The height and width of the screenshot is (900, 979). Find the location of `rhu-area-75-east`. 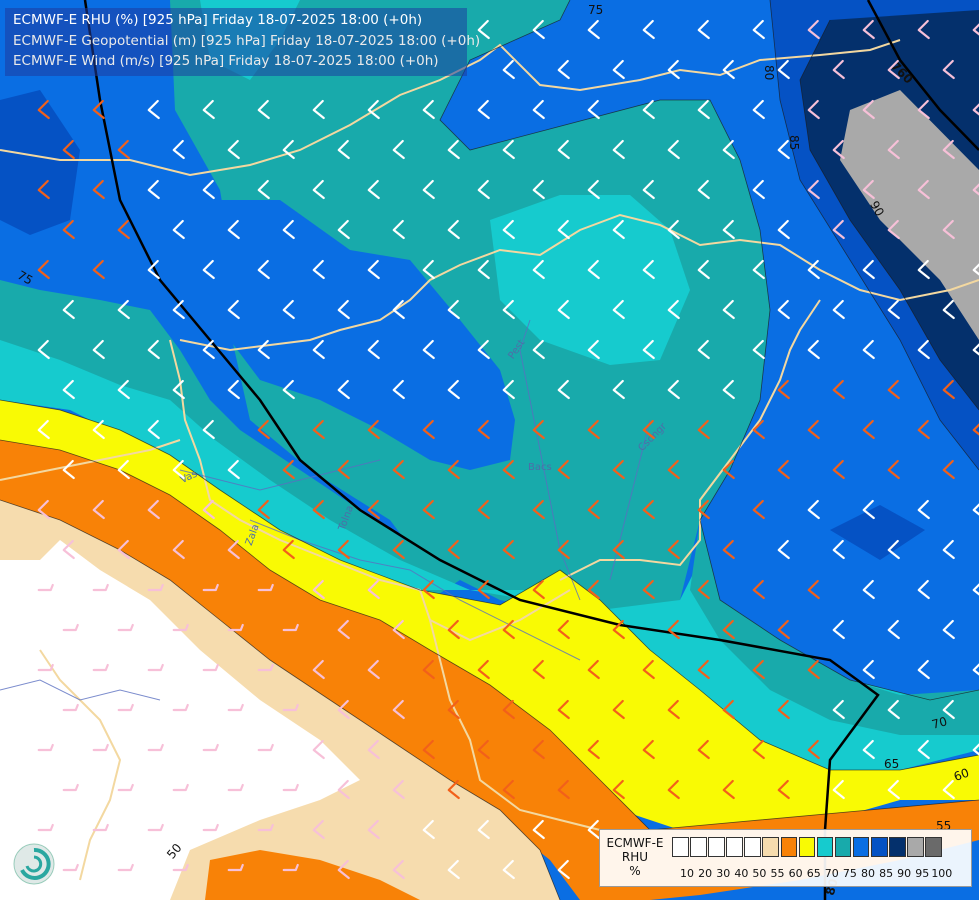

rhu-area-75-east is located at coordinates (834, 627).